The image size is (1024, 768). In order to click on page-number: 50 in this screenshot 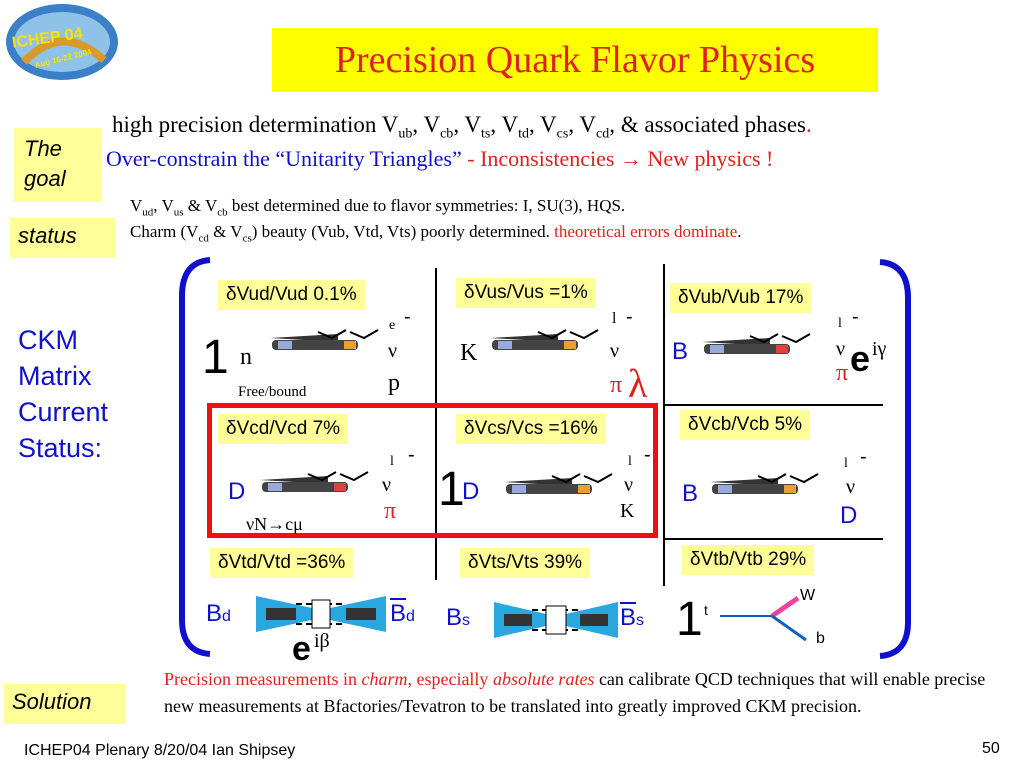, I will do `click(991, 748)`.